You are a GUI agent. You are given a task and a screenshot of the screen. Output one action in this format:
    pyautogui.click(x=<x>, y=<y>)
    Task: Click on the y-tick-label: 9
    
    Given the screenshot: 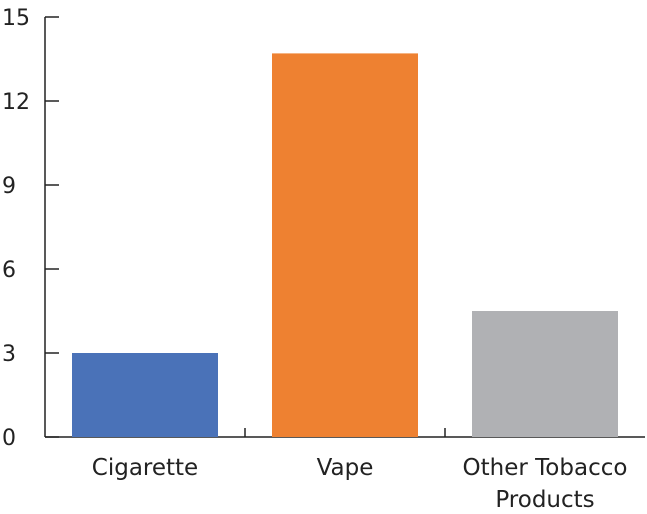 What is the action you would take?
    pyautogui.click(x=9, y=186)
    